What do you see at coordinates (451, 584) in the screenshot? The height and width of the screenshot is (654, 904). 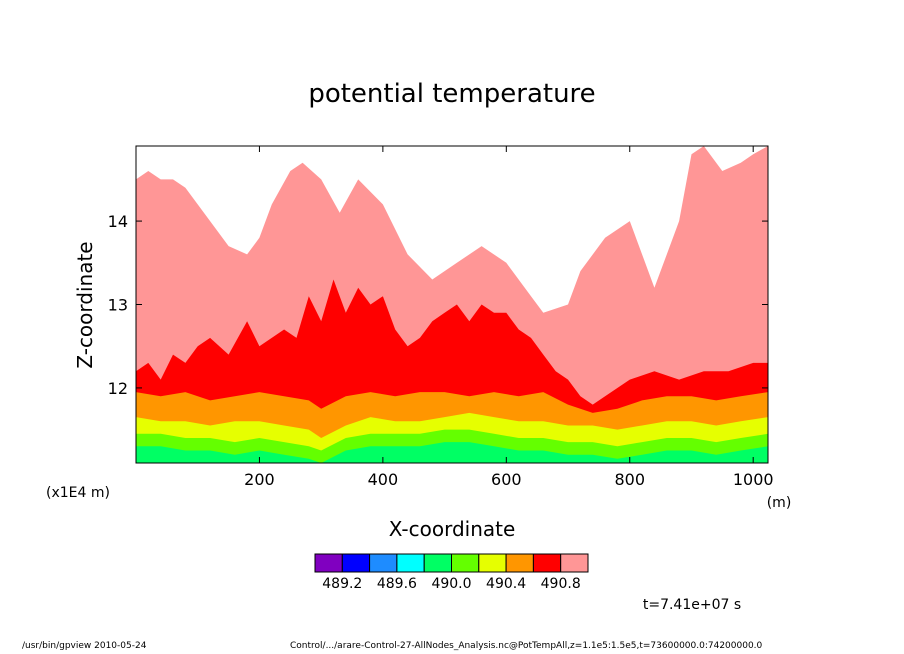 I see `colorbar-label: 490.0` at bounding box center [451, 584].